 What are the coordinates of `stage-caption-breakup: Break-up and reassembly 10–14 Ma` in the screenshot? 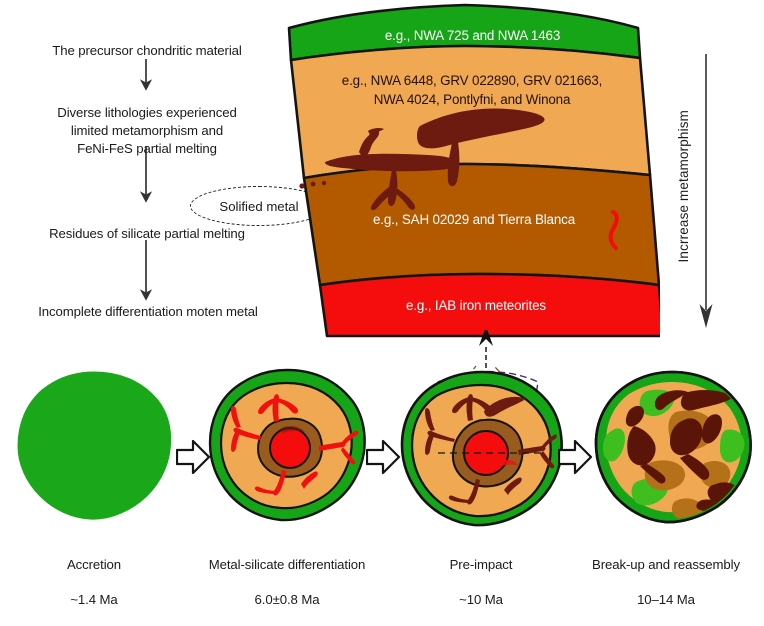 It's located at (665, 582).